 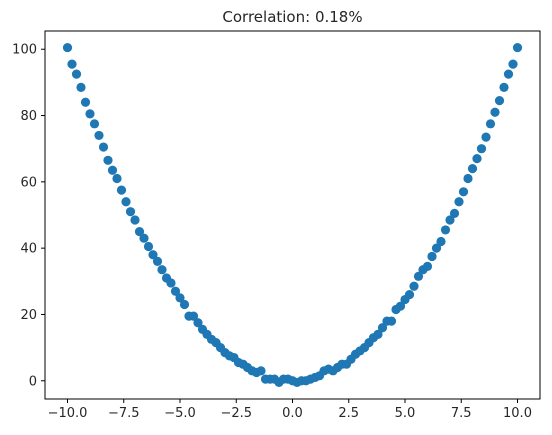 What do you see at coordinates (180, 413) in the screenshot?
I see `x-tick-label: −5.0` at bounding box center [180, 413].